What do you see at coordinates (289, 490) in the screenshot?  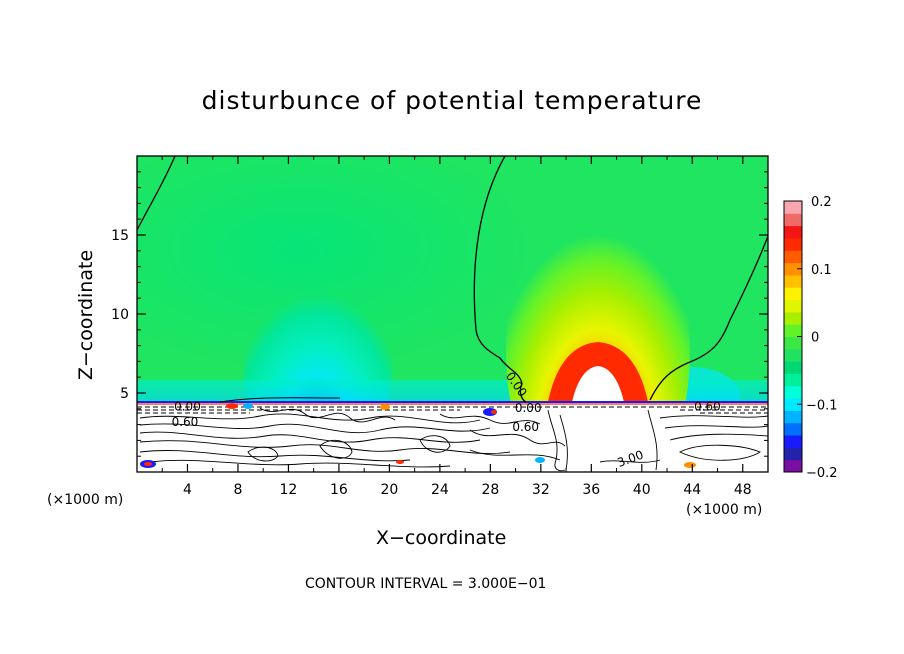 I see `x-tick-label: 12` at bounding box center [289, 490].